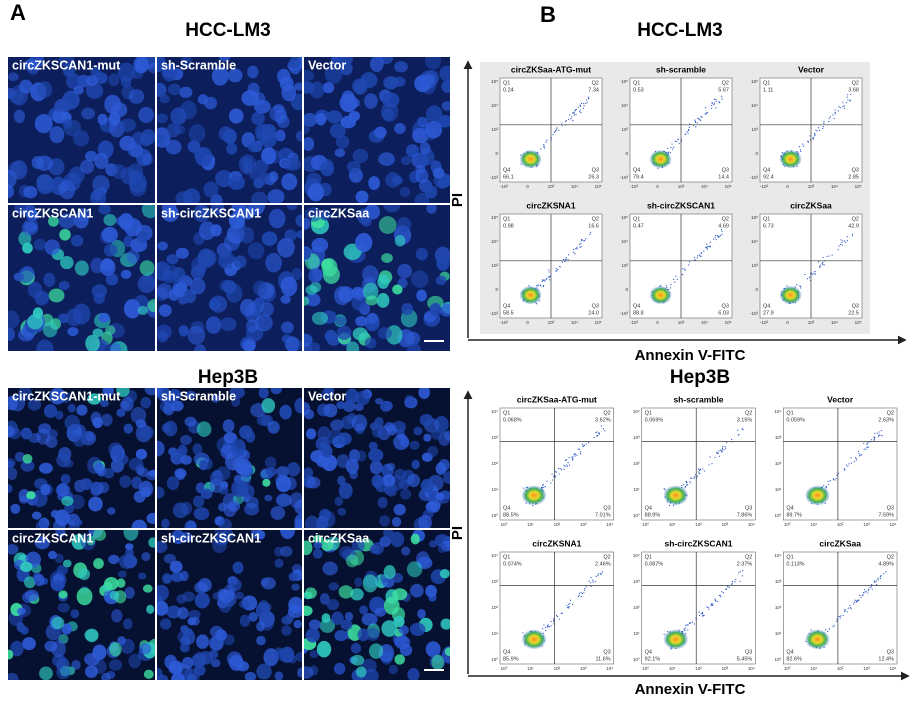 This screenshot has height=701, width=918. I want to click on quadrant-name: Q4, so click(506, 652).